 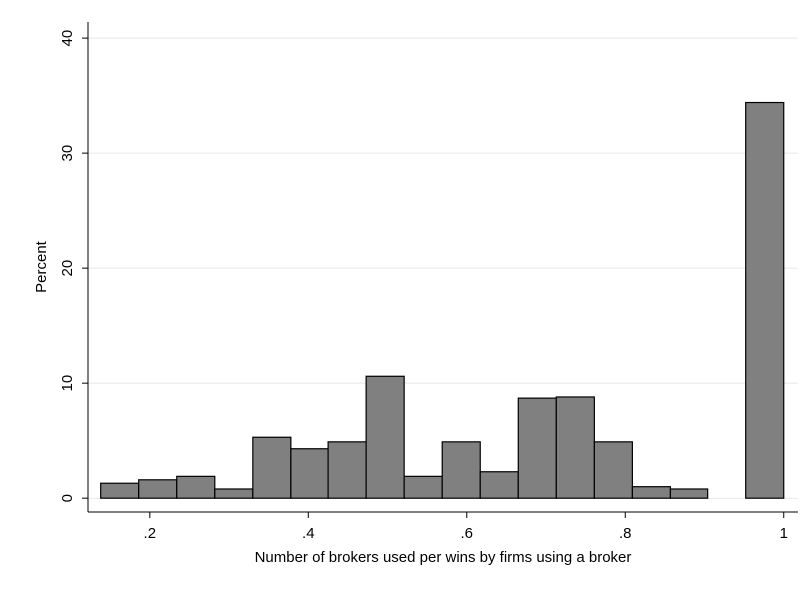 What do you see at coordinates (67, 383) in the screenshot?
I see `y-tick-label: 10` at bounding box center [67, 383].